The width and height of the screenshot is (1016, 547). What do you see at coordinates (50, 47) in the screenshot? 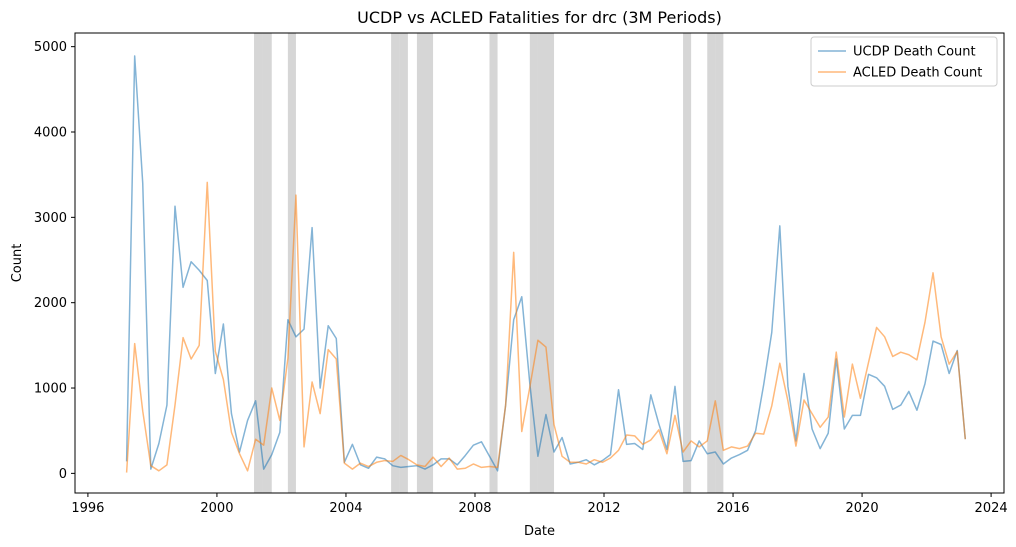
I see `y-tick-label: 5000` at bounding box center [50, 47].